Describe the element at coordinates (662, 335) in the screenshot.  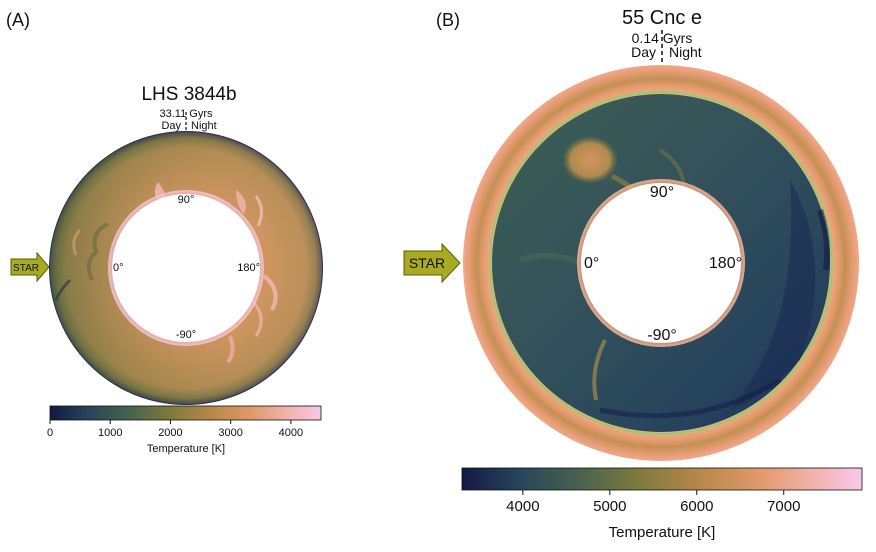
I see `panel-b-angle-minus-90: -90°` at that location.